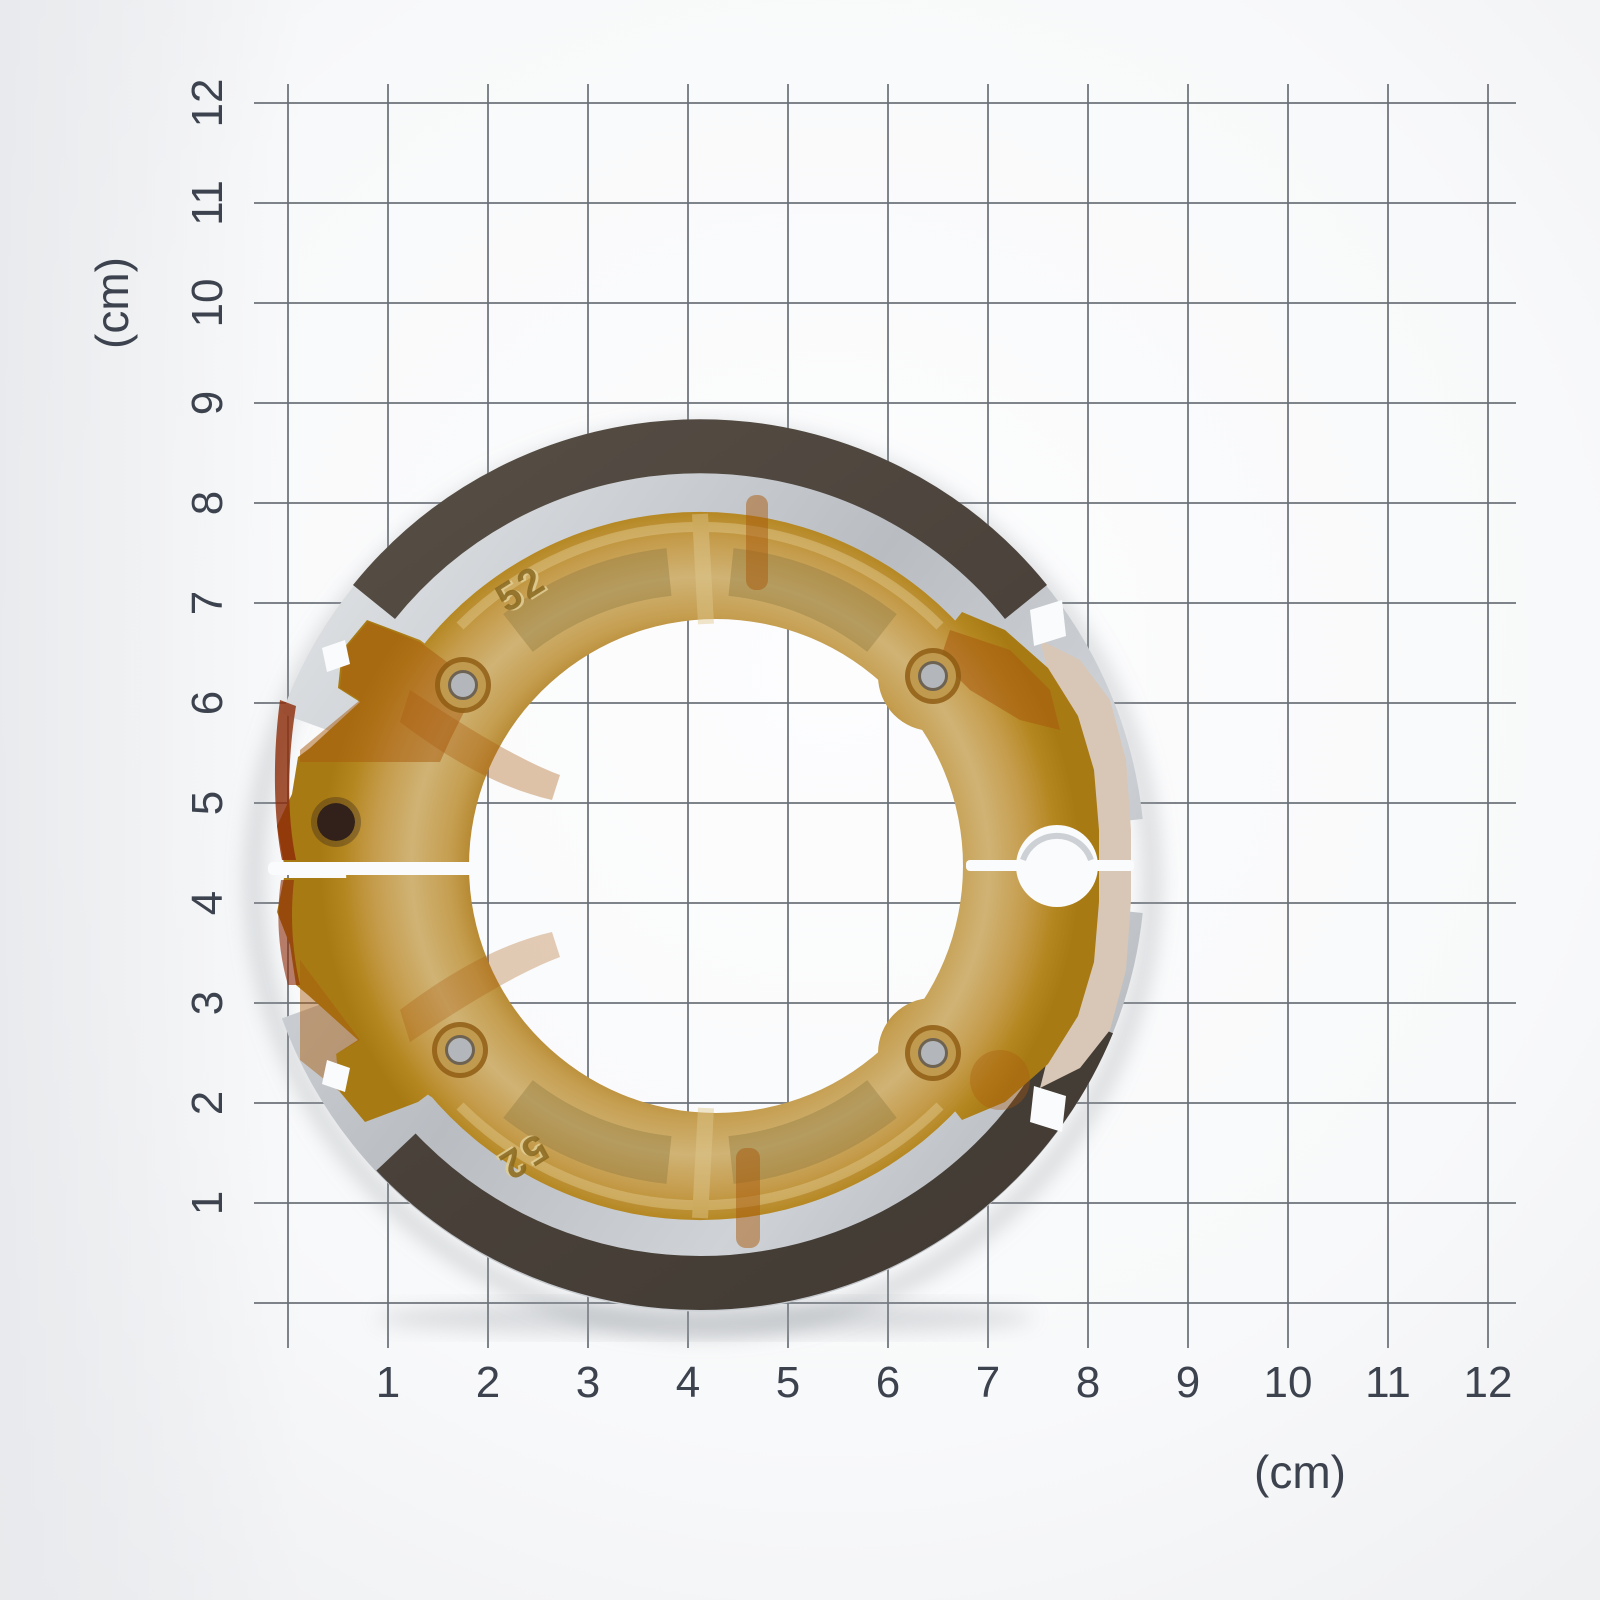 Image resolution: width=1600 pixels, height=1600 pixels. Describe the element at coordinates (372, 1000) in the screenshot. I see `cam-end-block-bottom` at that location.